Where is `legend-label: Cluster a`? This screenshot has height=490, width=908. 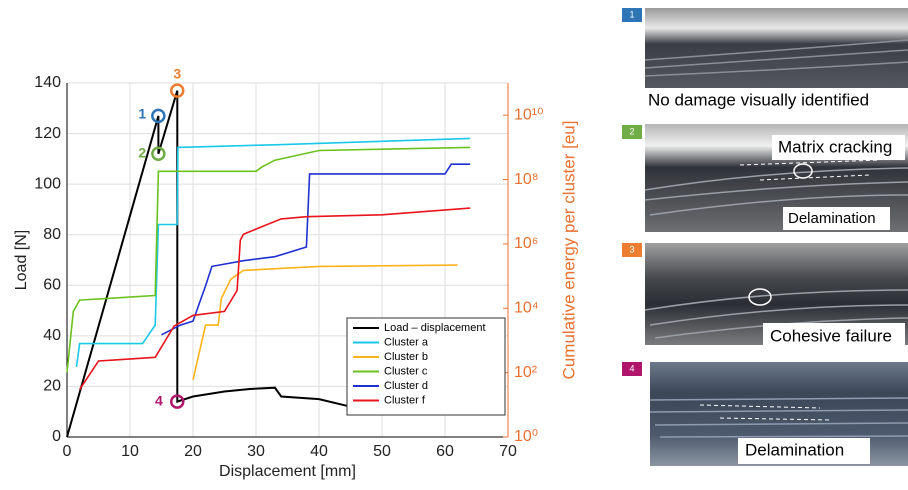
legend-label: Cluster a is located at coordinates (406, 342).